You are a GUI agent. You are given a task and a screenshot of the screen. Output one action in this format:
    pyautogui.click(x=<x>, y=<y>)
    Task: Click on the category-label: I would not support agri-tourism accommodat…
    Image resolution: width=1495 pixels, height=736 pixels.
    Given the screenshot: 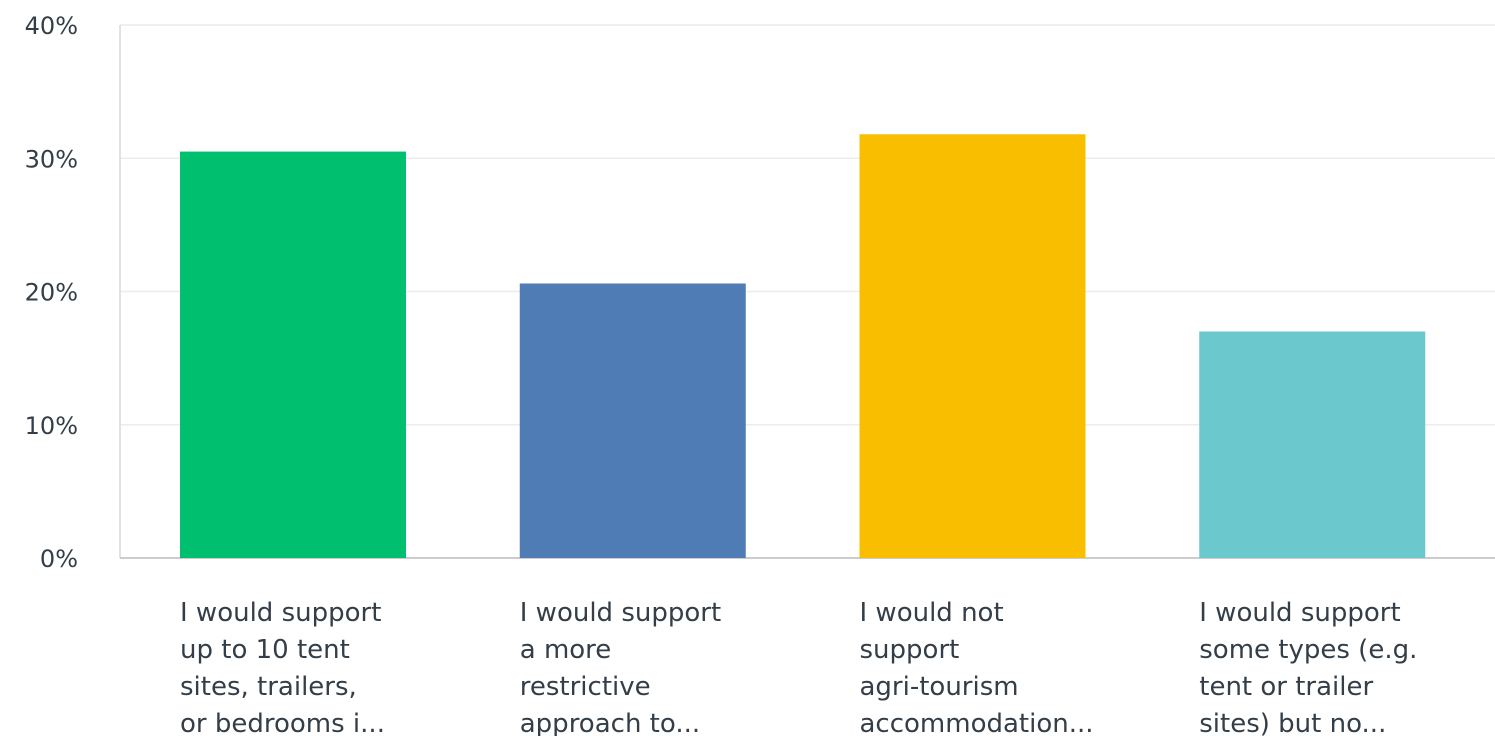 What is the action you would take?
    pyautogui.click(x=977, y=667)
    